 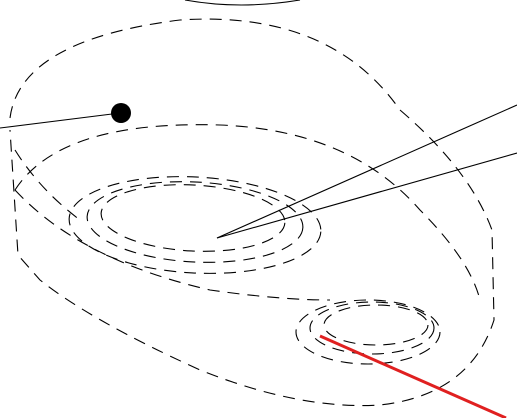 What do you see at coordinates (60, 120) in the screenshot?
I see `probe-line` at bounding box center [60, 120].